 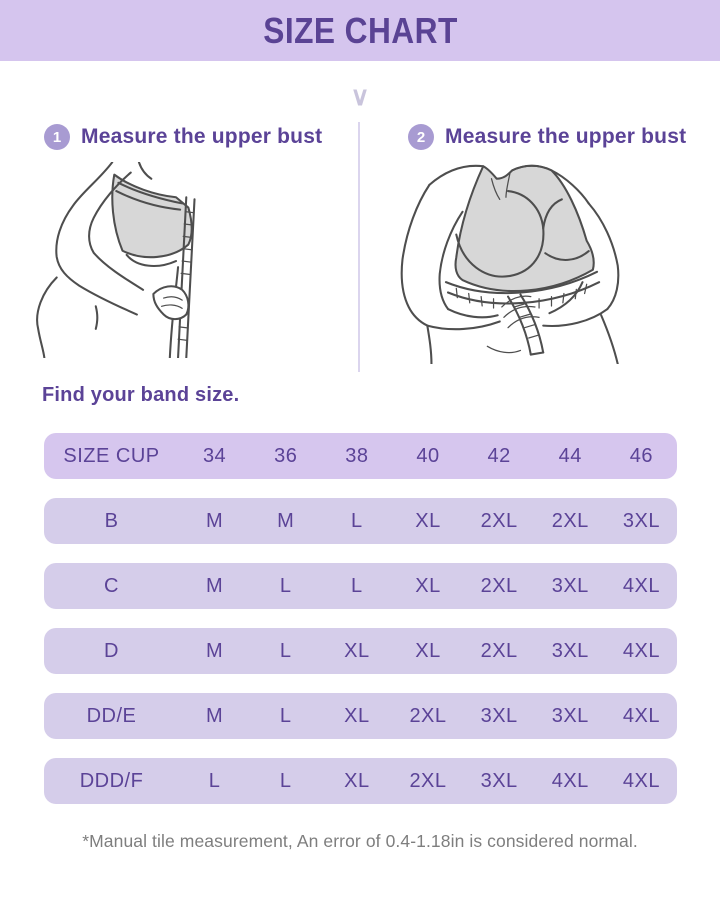 I want to click on cup-label: DDD/F, so click(x=111, y=781).